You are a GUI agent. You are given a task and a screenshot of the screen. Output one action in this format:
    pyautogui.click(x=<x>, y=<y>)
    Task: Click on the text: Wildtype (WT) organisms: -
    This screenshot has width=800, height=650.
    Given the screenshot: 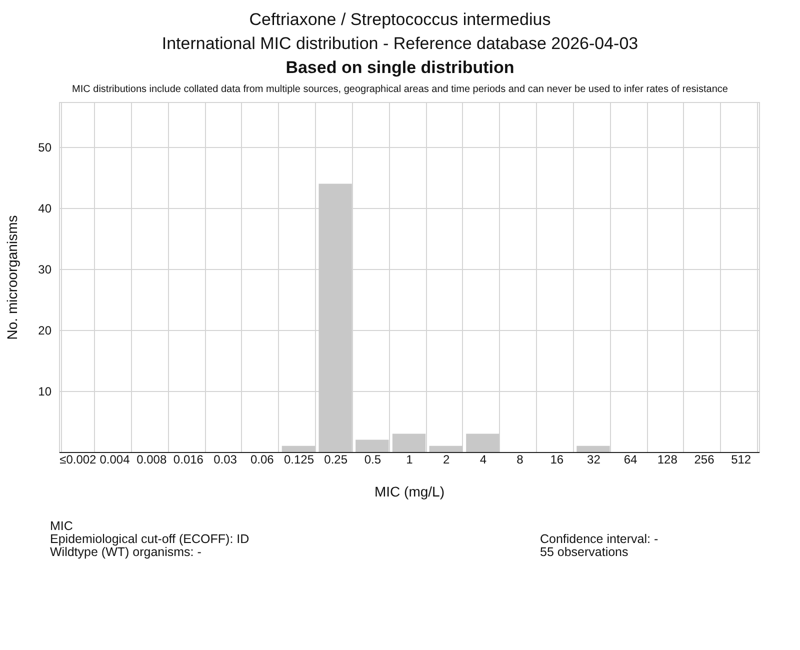 What is the action you would take?
    pyautogui.click(x=126, y=552)
    